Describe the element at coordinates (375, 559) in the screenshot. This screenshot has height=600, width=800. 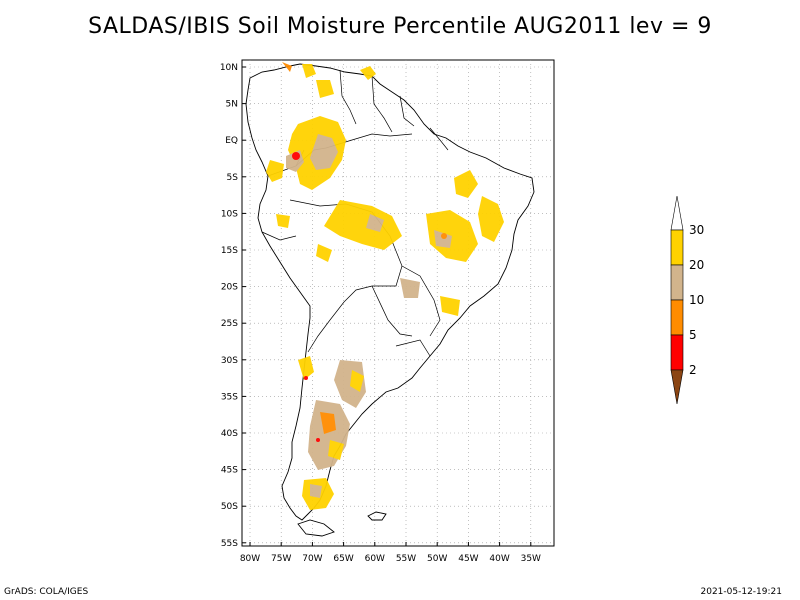
I see `longitude-label: 60W` at that location.